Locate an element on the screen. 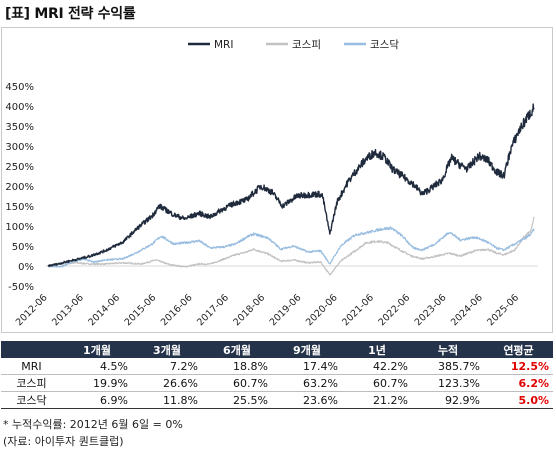 The image size is (556, 451). table-cell: 385.7% is located at coordinates (459, 366).